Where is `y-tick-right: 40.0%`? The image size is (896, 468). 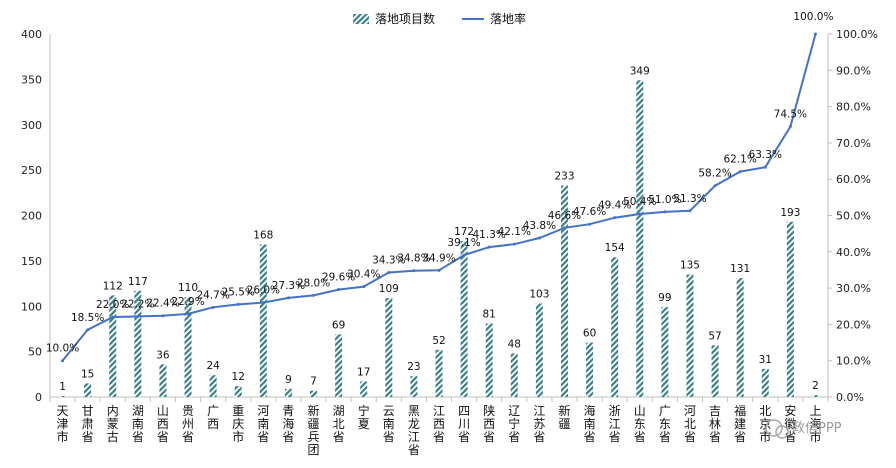 y-tick-right: 40.0% is located at coordinates (853, 252).